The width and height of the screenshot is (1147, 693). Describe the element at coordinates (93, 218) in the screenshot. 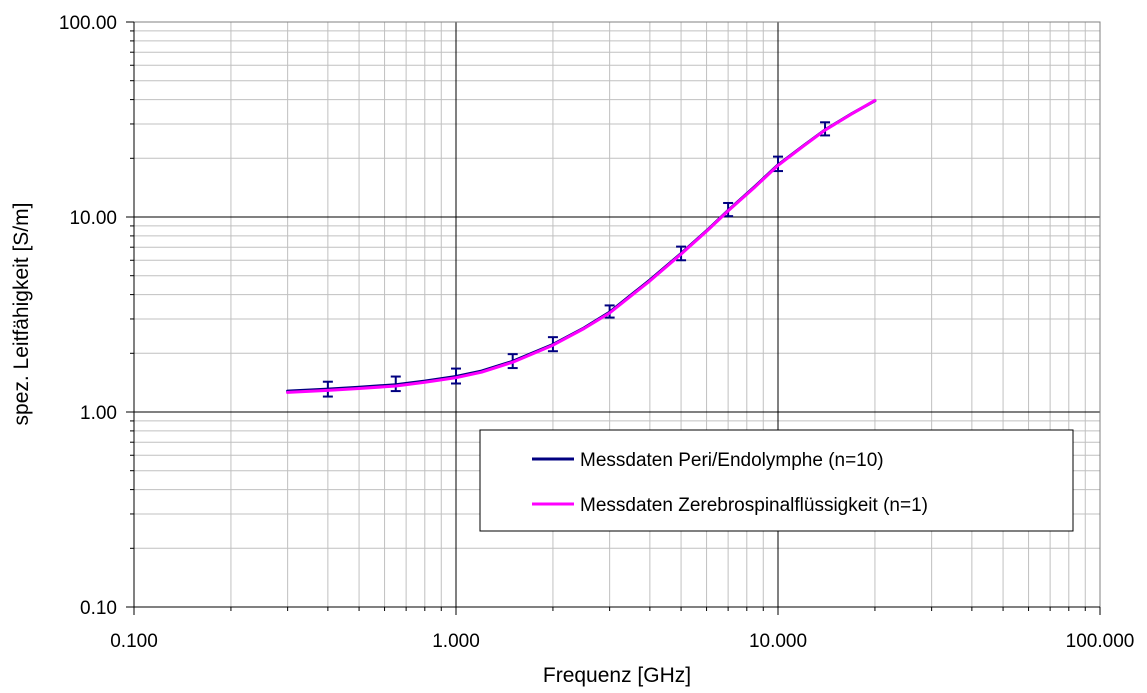

I see `y-tick-label: 10.00` at that location.